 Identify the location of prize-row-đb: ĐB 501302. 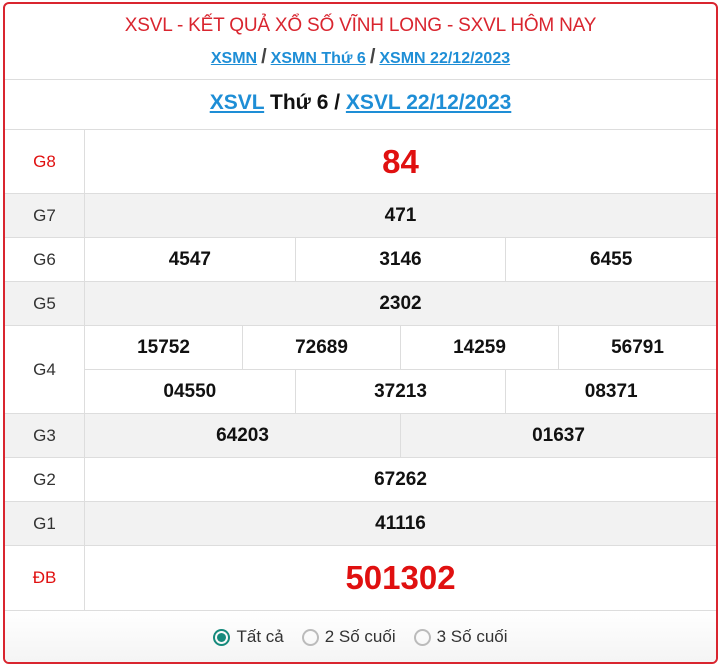
(360, 578).